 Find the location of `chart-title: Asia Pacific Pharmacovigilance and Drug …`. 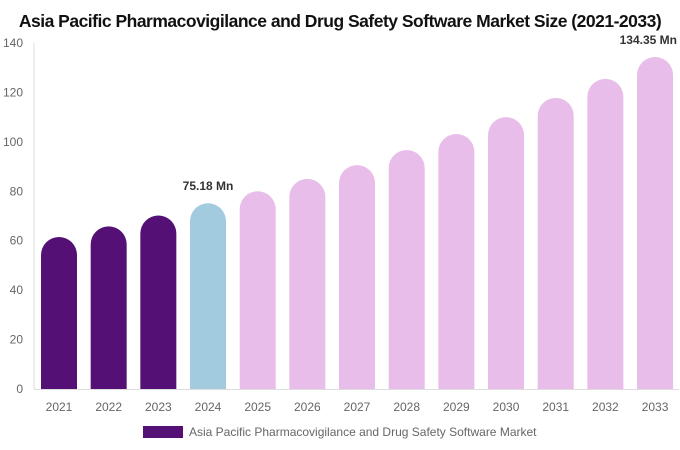

chart-title: Asia Pacific Pharmacovigilance and Drug … is located at coordinates (340, 21).